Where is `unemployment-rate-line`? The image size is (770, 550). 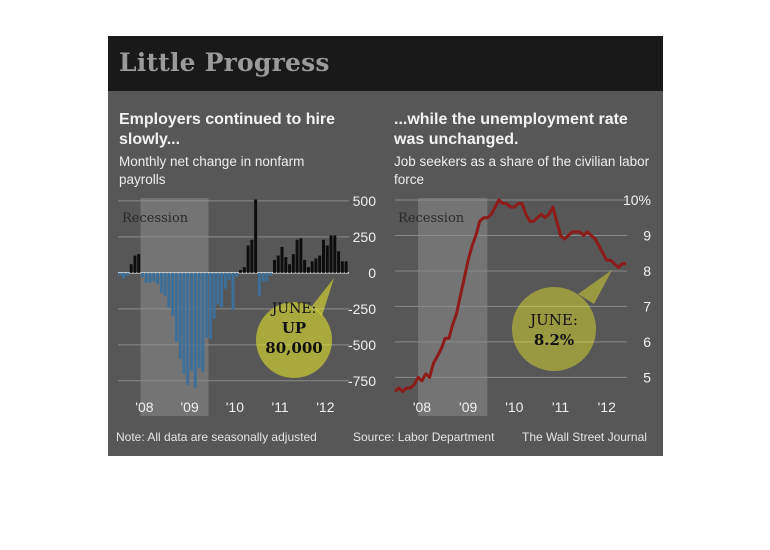 unemployment-rate-line is located at coordinates (509, 295).